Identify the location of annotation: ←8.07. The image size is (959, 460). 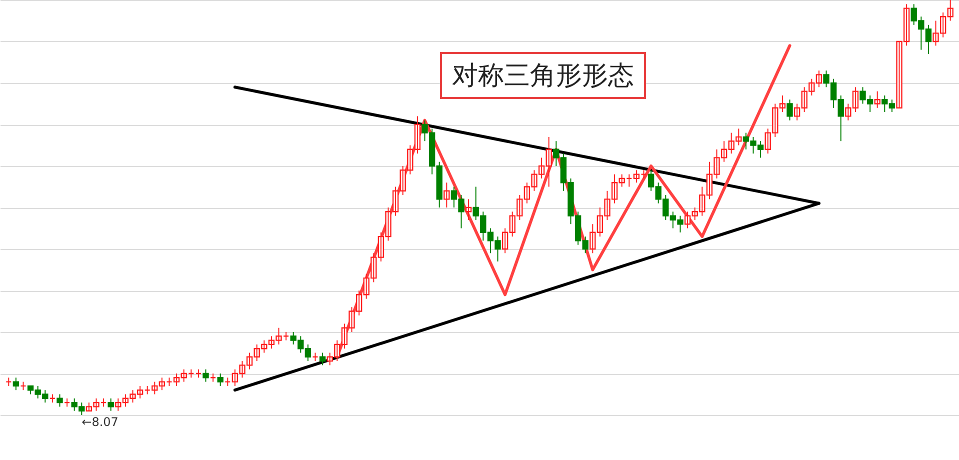
(100, 422).